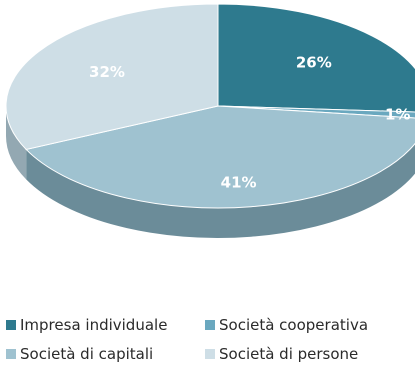 This screenshot has width=415, height=369. I want to click on data-label-societa-di-capitali: 41%, so click(239, 183).